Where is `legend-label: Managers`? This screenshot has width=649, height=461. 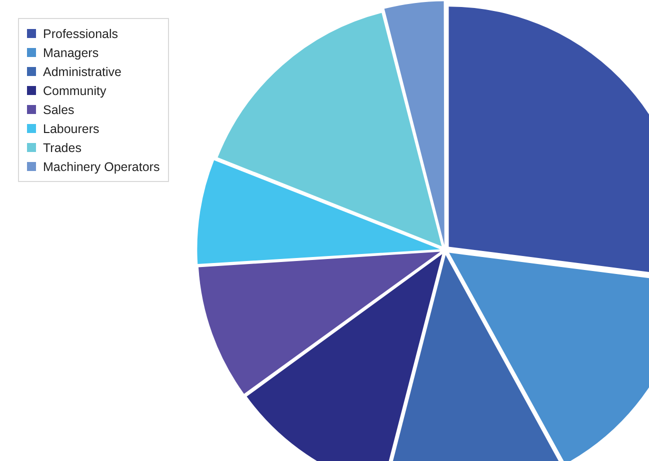 legend-label: Managers is located at coordinates (71, 53).